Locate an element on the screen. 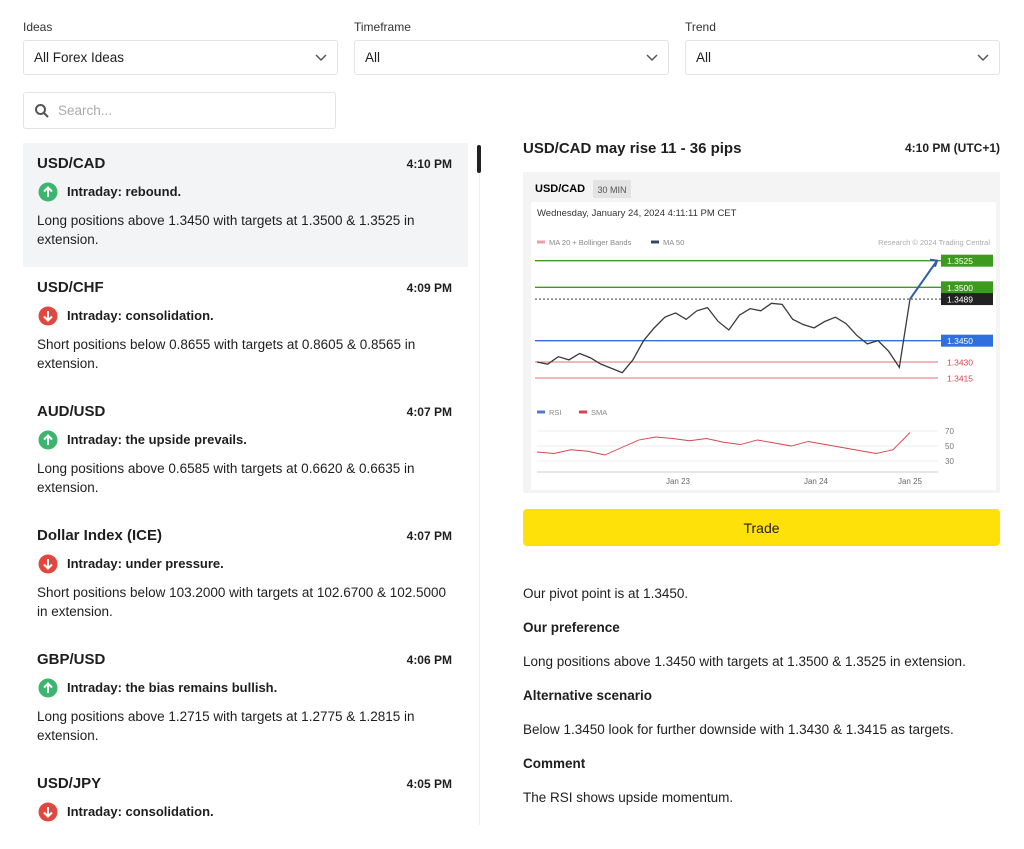 The width and height of the screenshot is (1024, 849). filter-label: Timeframe is located at coordinates (382, 27).